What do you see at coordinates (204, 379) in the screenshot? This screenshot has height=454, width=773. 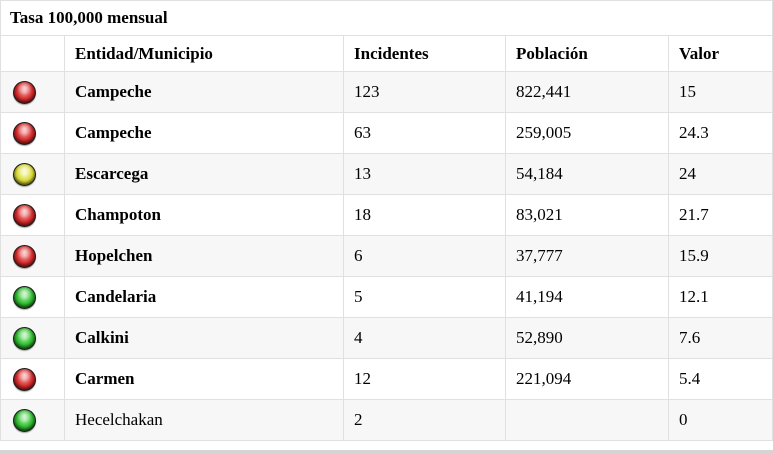 I see `entidad-cell: Carmen` at bounding box center [204, 379].